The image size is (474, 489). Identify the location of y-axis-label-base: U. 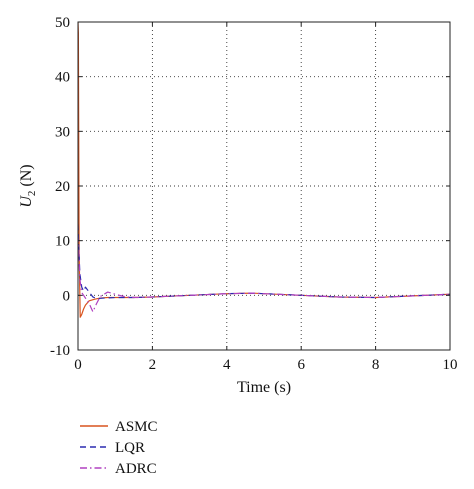
(26, 201).